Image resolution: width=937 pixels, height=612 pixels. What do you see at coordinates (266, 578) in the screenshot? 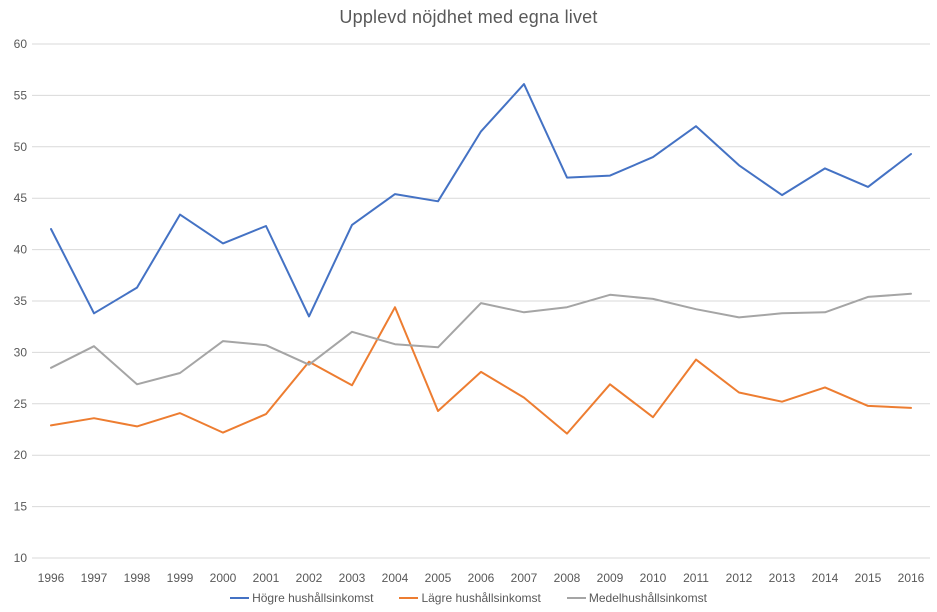
I see `x-tick-label: 2001` at bounding box center [266, 578].